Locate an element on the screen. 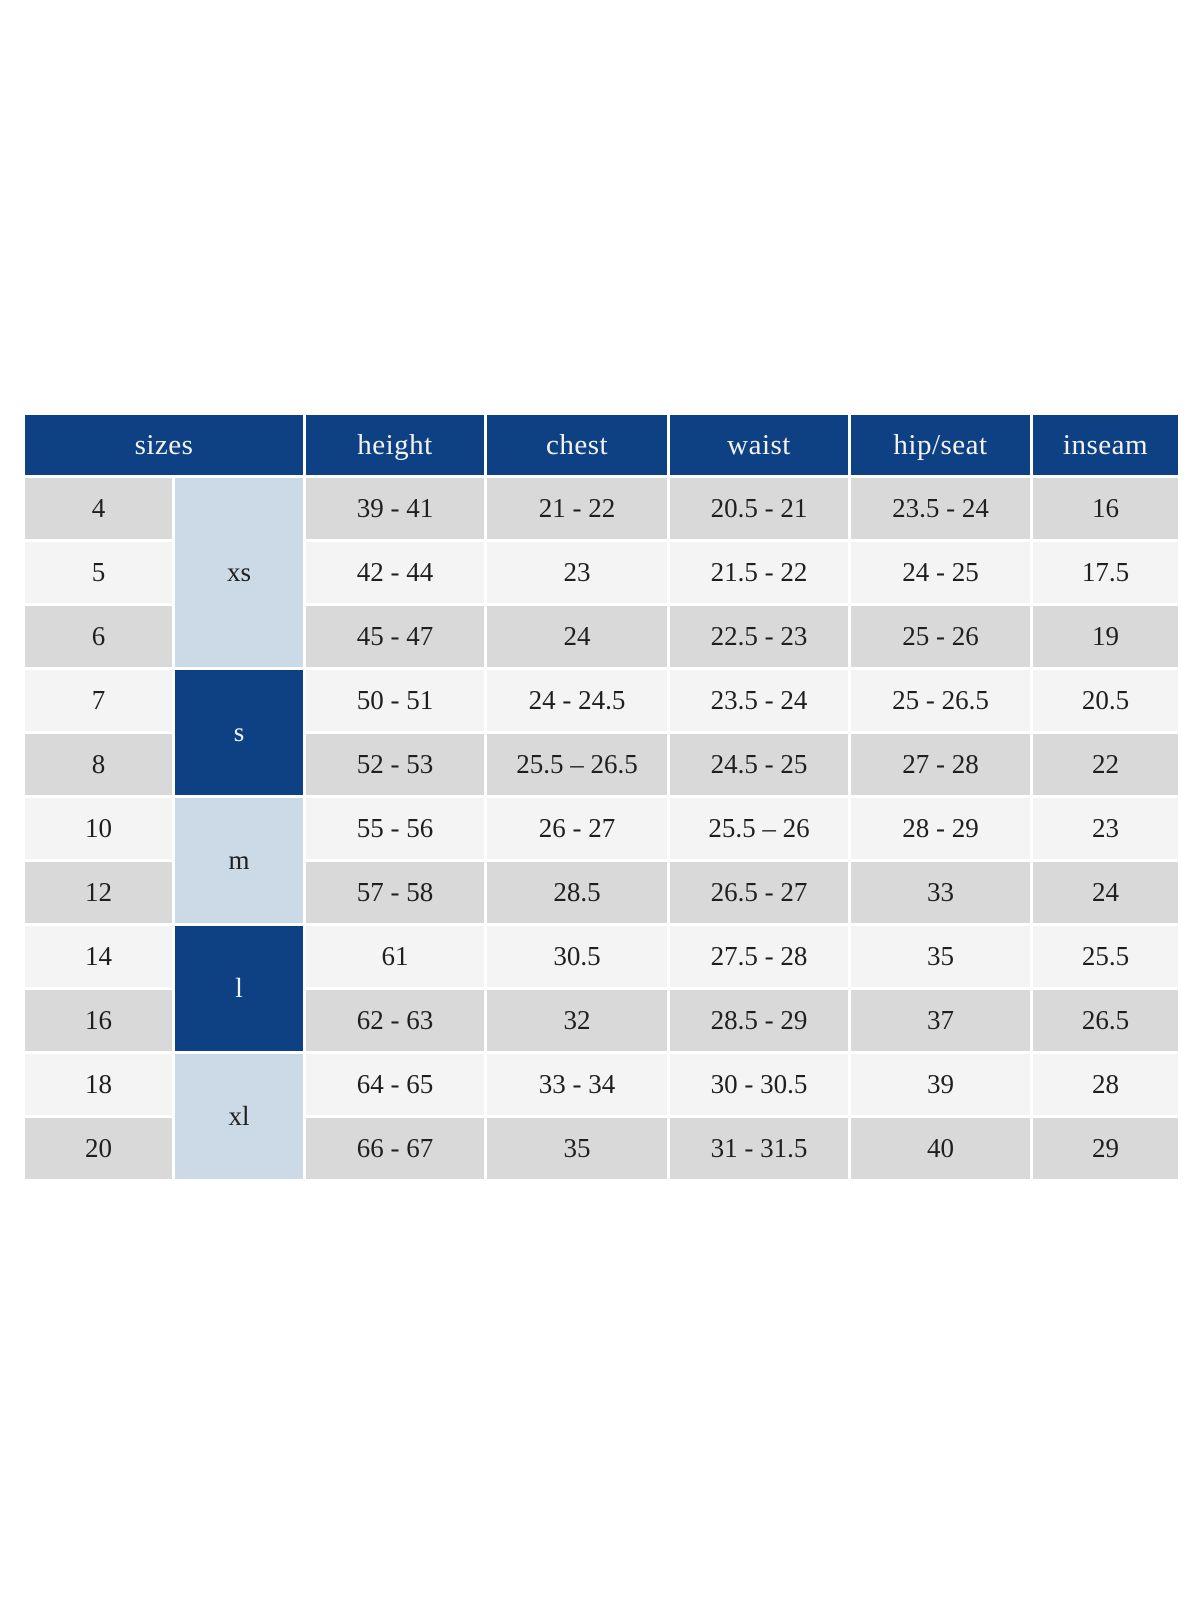  chest-cell: 24 - 24.5 is located at coordinates (577, 700).